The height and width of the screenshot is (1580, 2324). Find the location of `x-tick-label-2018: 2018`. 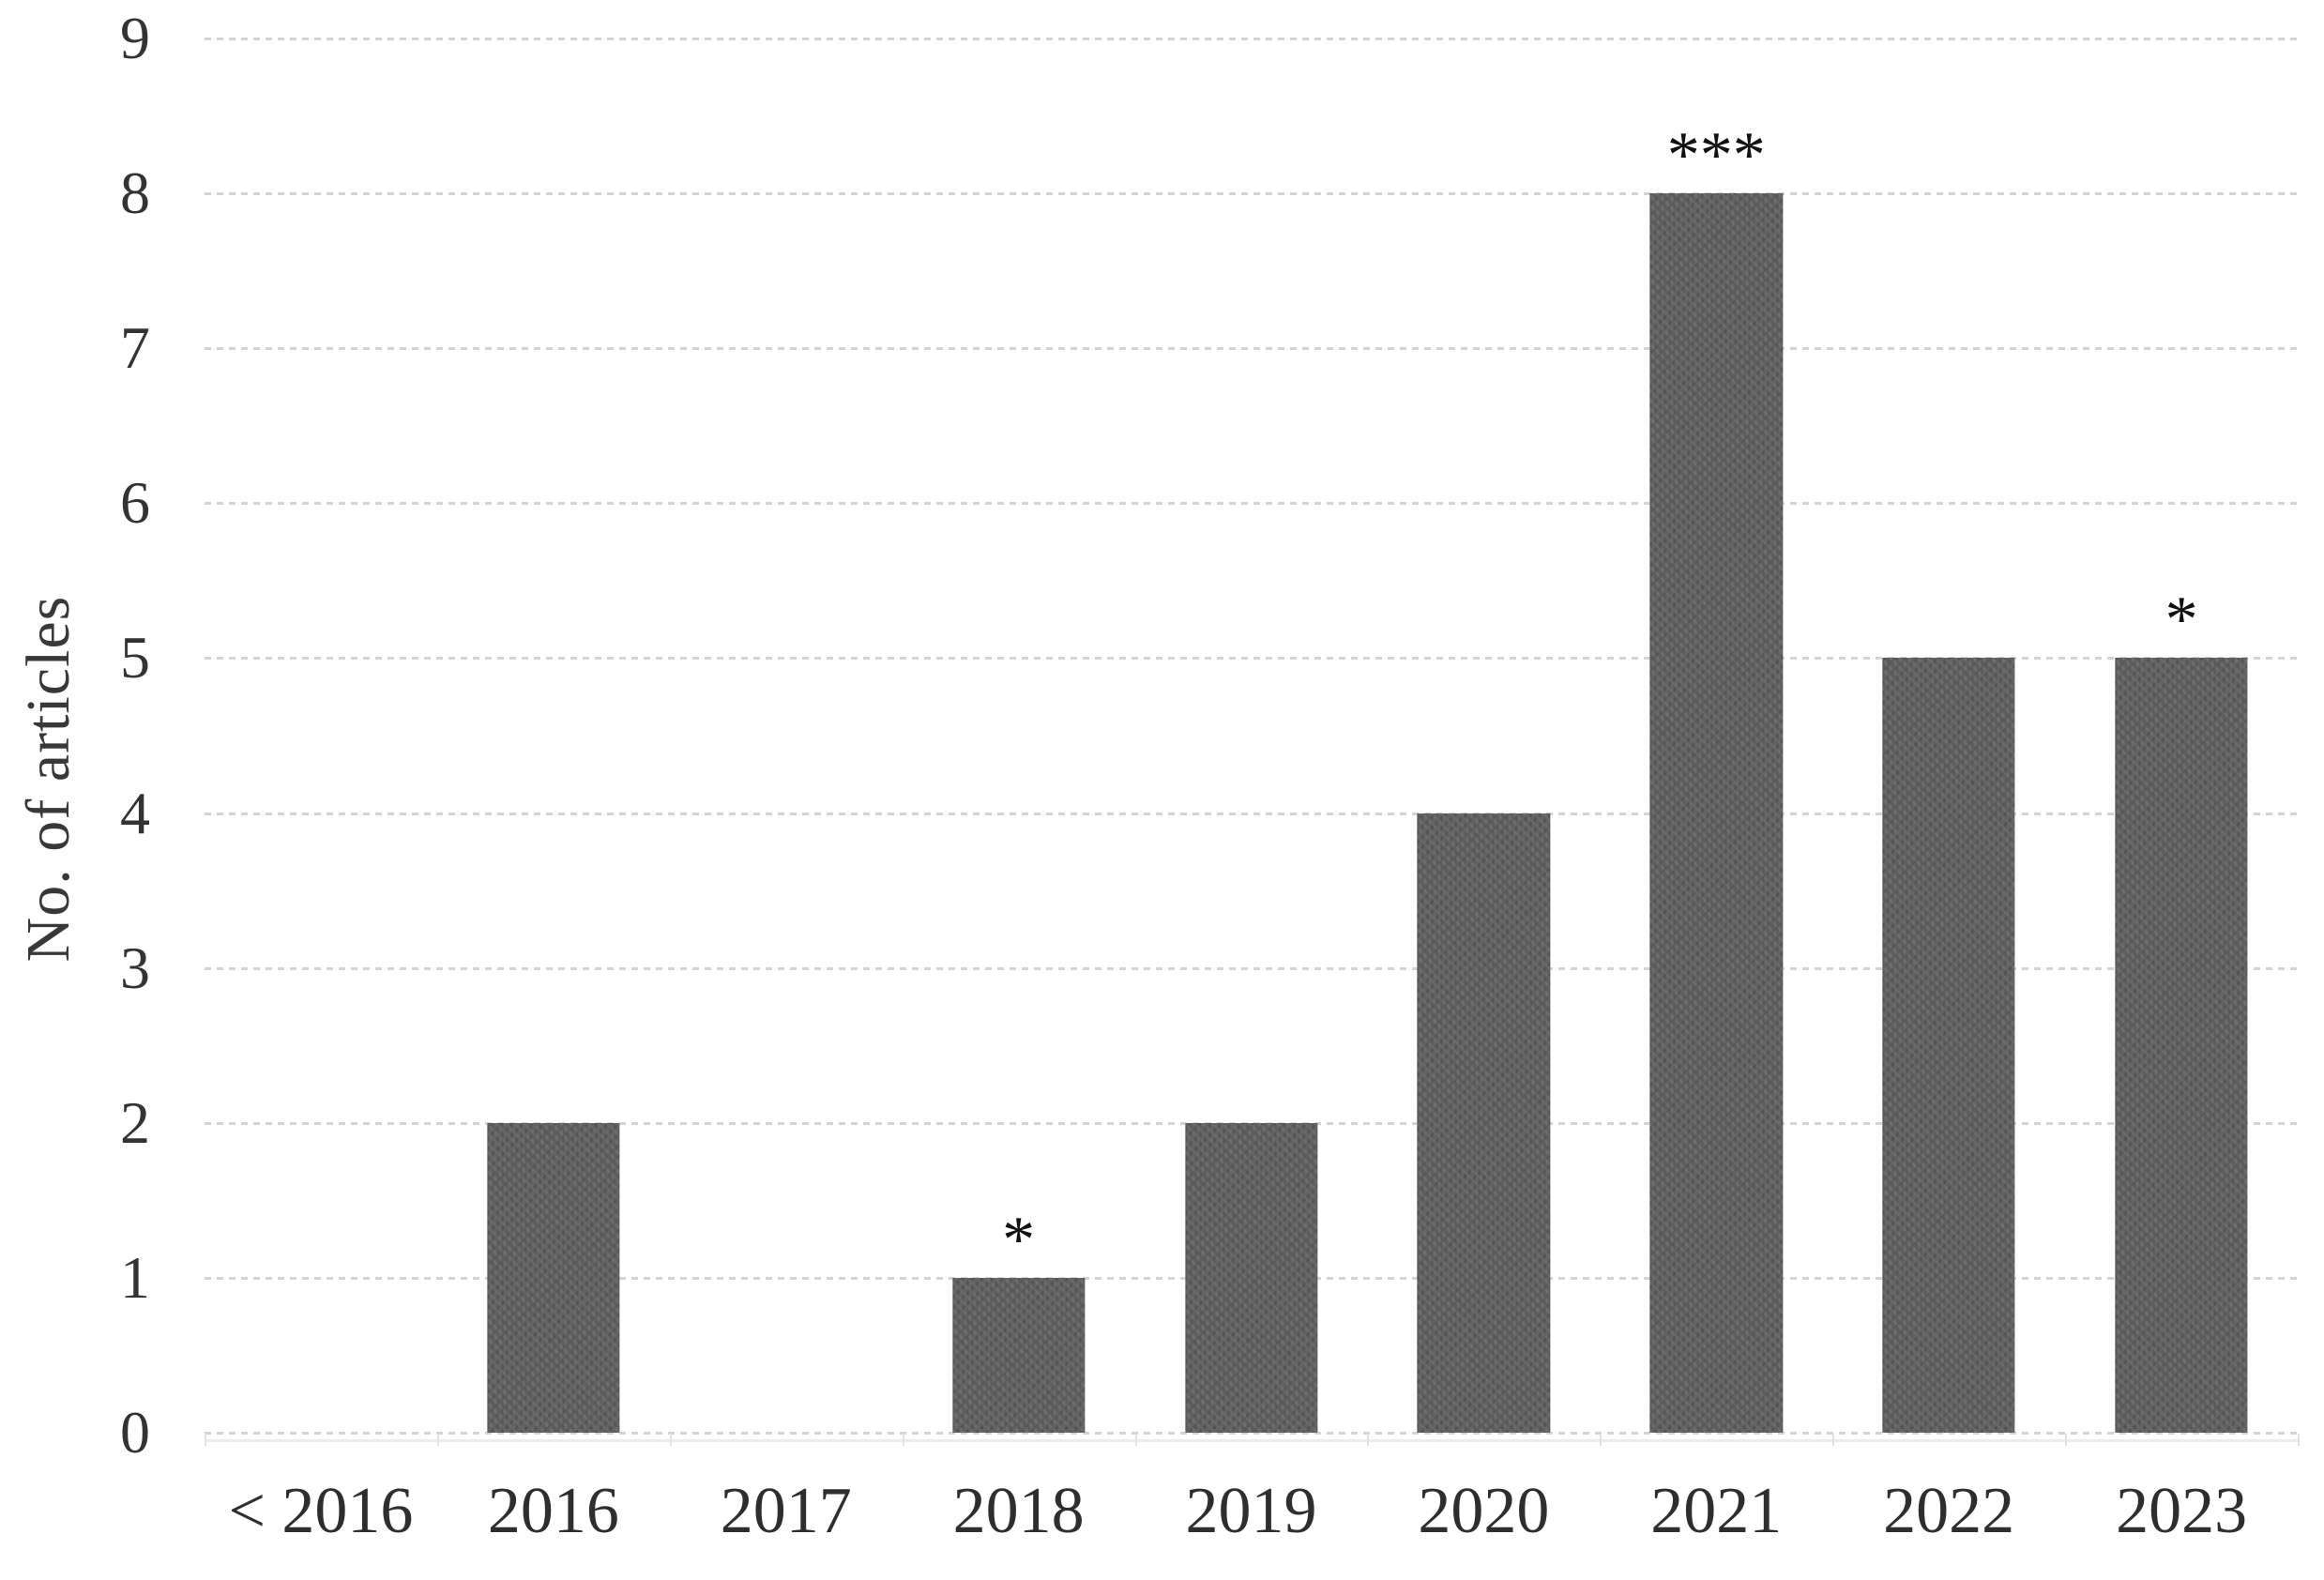

x-tick-label-2018: 2018 is located at coordinates (1018, 1511).